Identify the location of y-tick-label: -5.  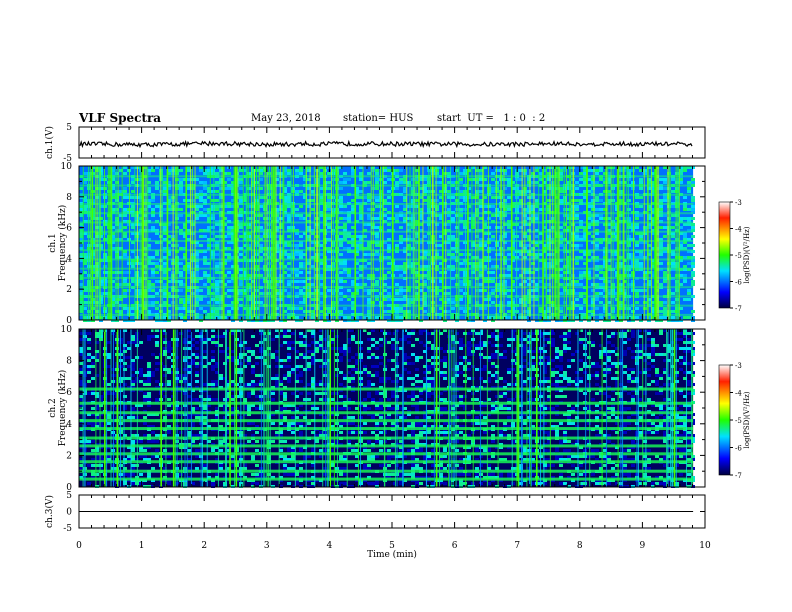
(67, 159).